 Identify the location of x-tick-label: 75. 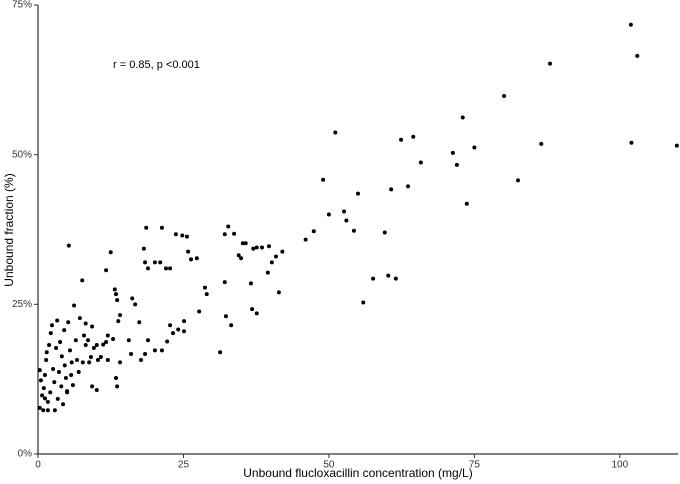
(475, 465).